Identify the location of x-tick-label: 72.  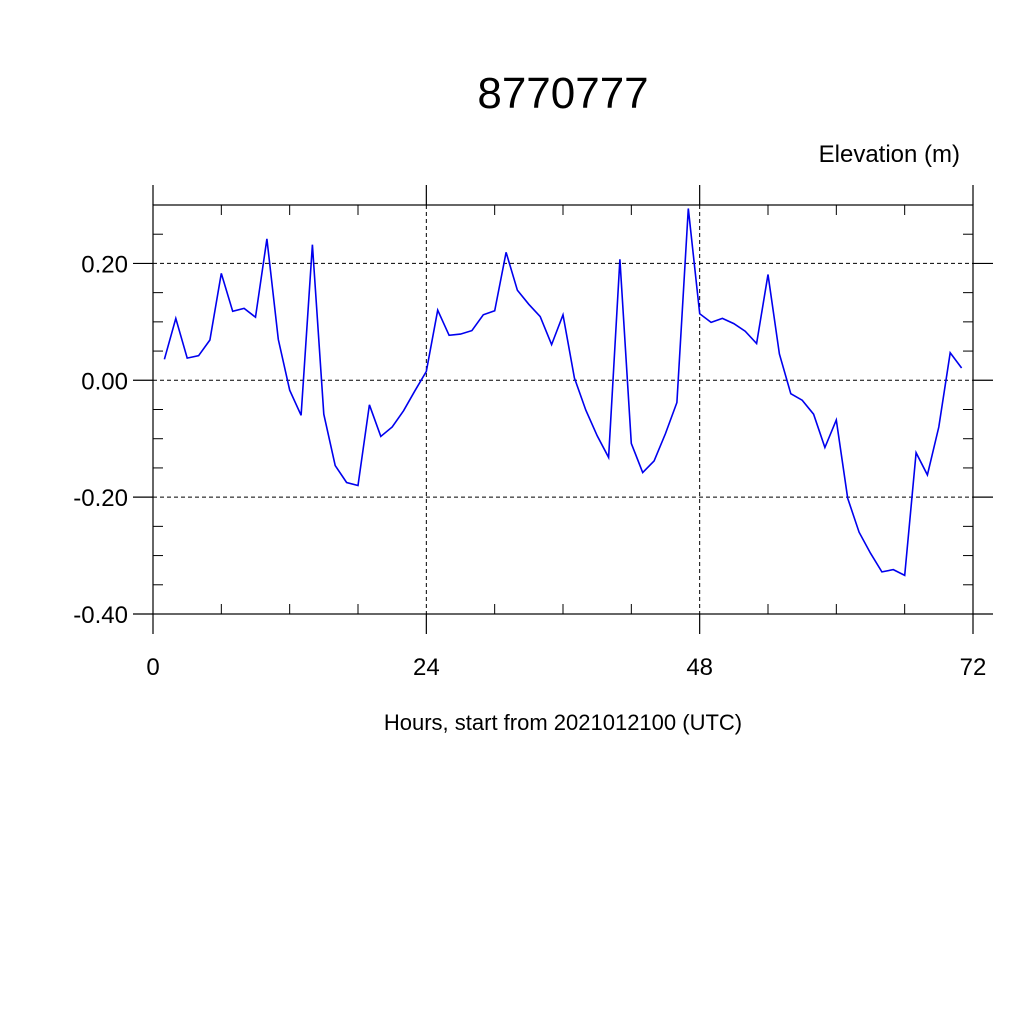
(973, 667).